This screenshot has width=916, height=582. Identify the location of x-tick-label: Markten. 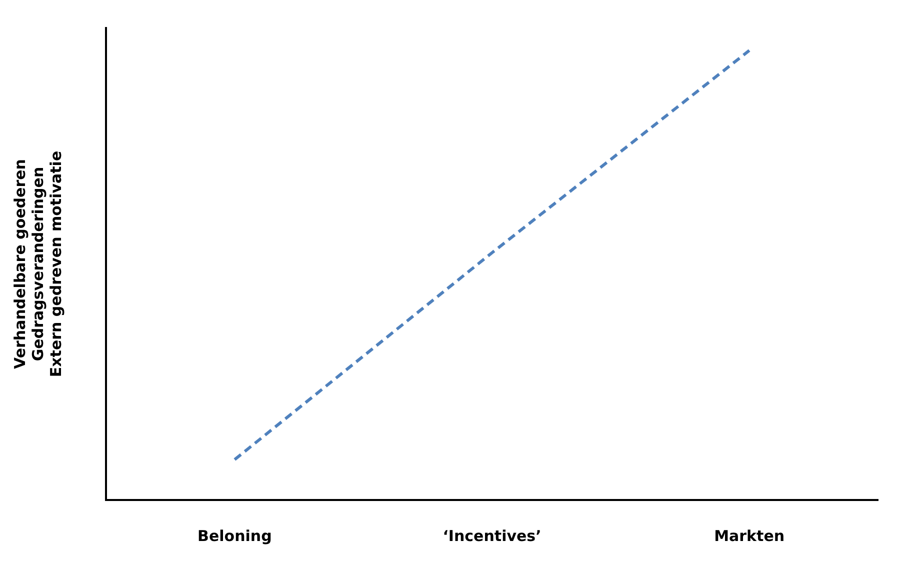
(749, 535).